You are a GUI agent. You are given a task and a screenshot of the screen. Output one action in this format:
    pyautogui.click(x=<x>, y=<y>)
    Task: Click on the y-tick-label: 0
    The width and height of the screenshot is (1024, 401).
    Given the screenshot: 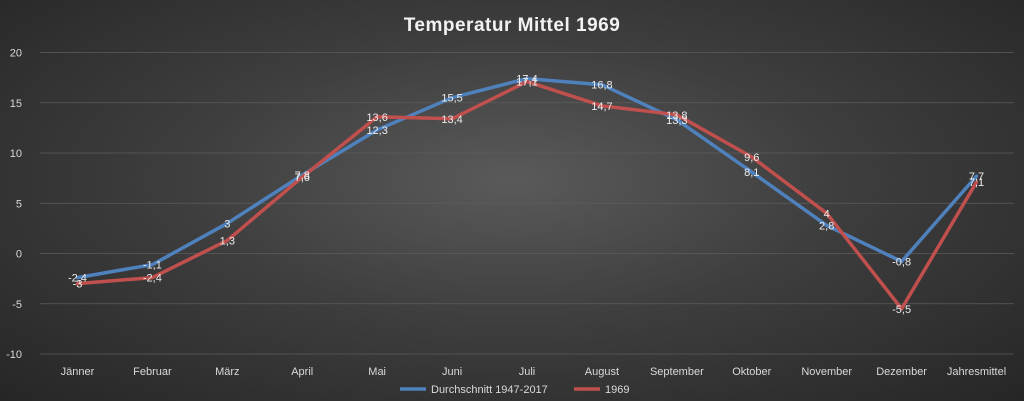 What is the action you would take?
    pyautogui.click(x=19, y=255)
    